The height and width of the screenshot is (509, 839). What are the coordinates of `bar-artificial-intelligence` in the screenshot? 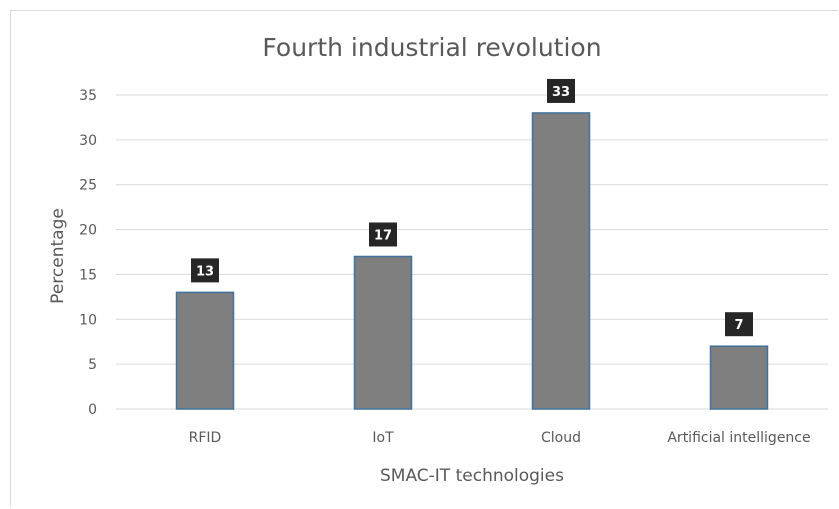 It's located at (739, 377).